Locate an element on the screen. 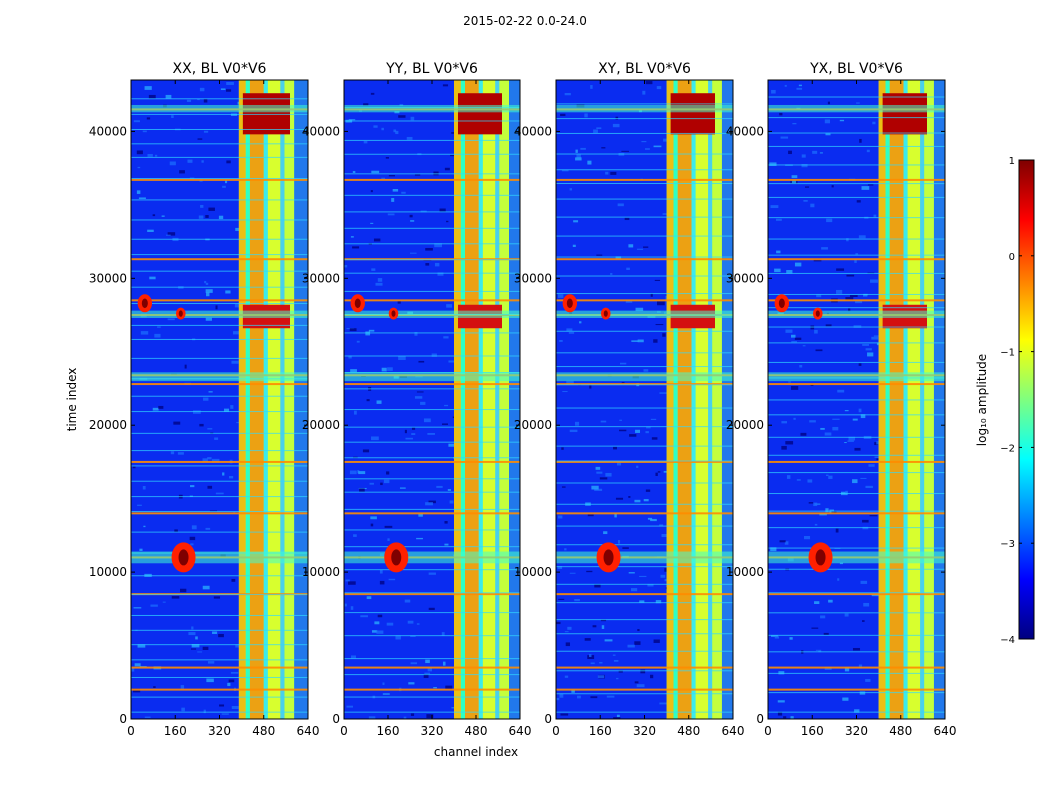 The image size is (1050, 800). y-tick-label: 40000 is located at coordinates (321, 131).